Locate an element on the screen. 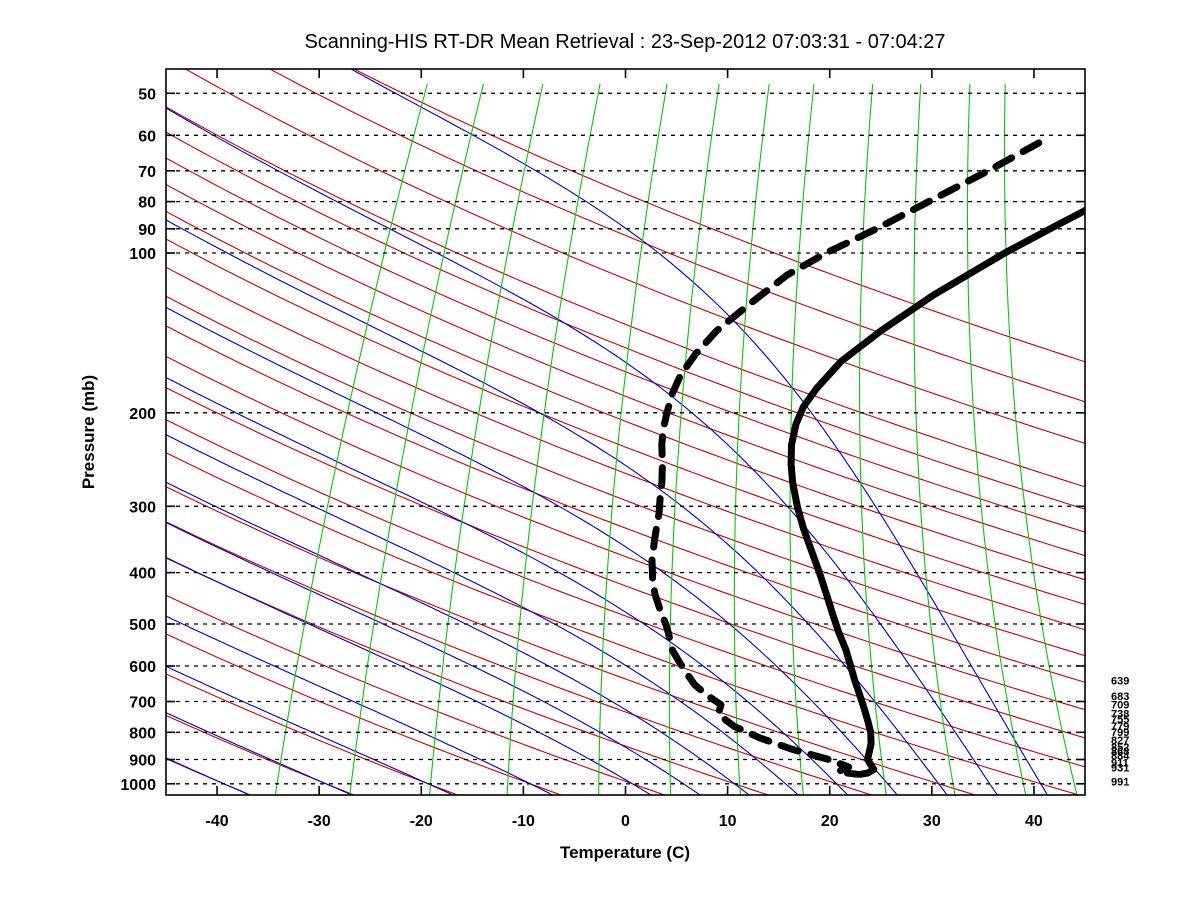  x-tick-label: -20 is located at coordinates (421, 821).